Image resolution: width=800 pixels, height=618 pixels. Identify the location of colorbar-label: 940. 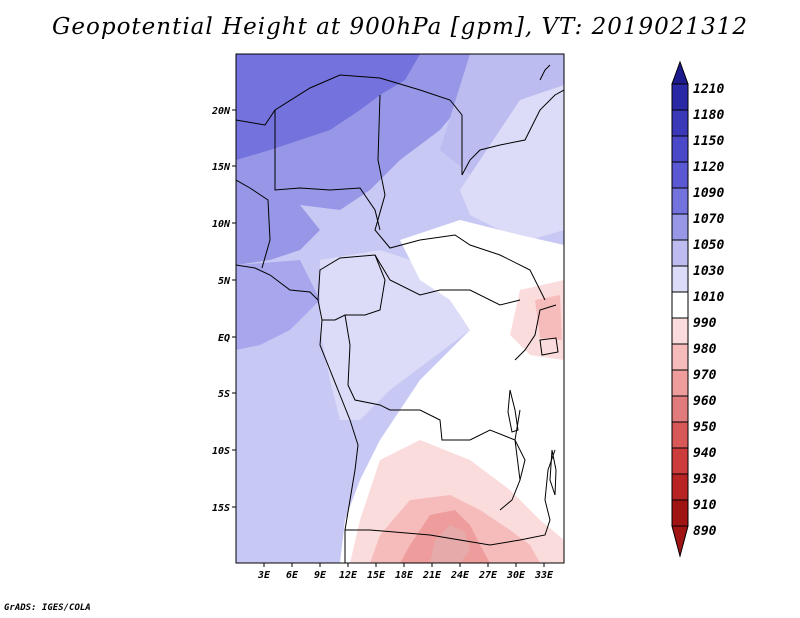
(705, 453).